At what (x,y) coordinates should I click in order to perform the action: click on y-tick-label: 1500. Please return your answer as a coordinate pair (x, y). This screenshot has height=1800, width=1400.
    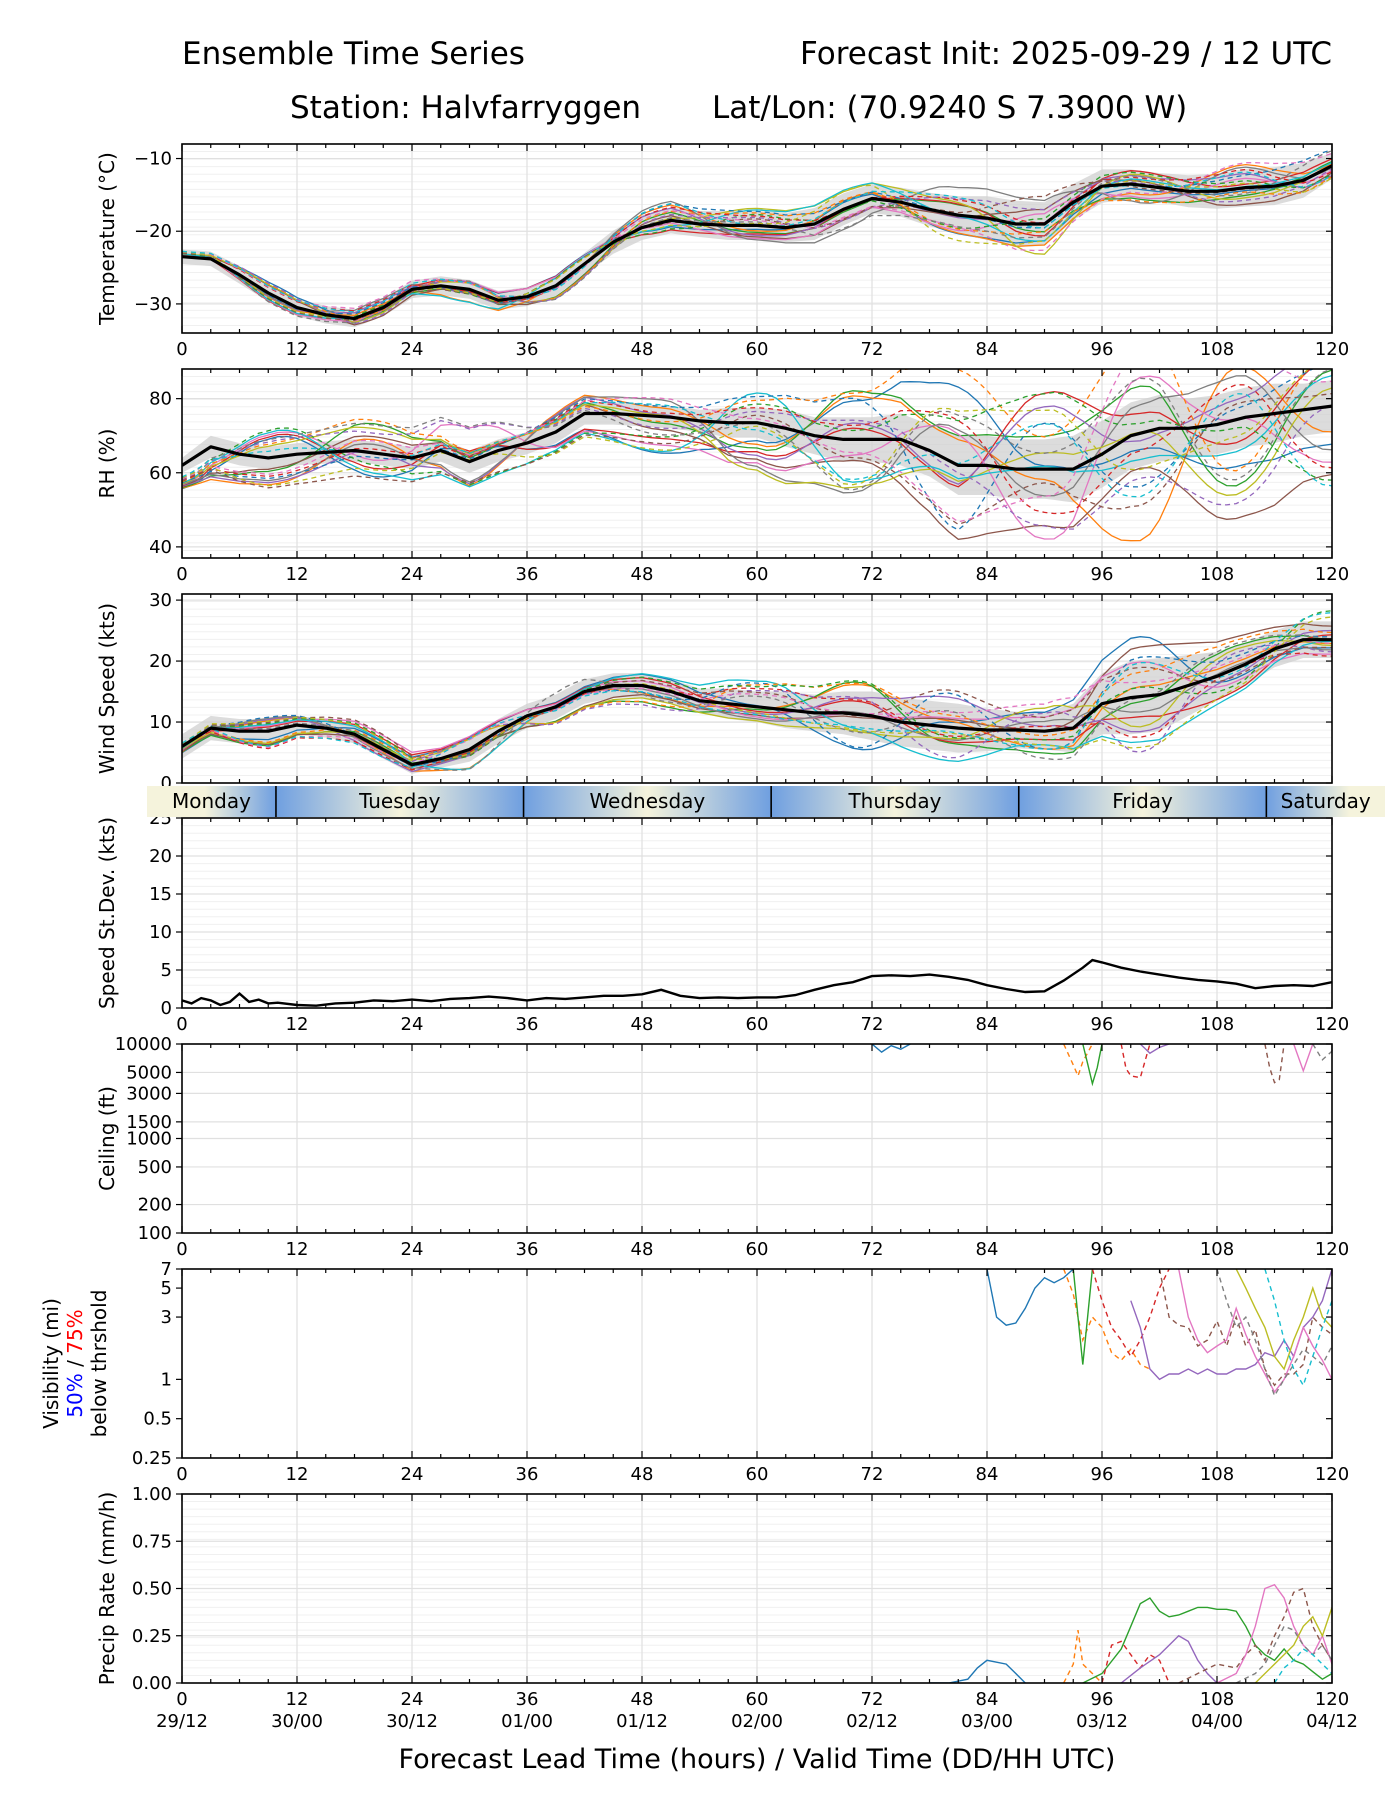
    Looking at the image, I should click on (149, 1122).